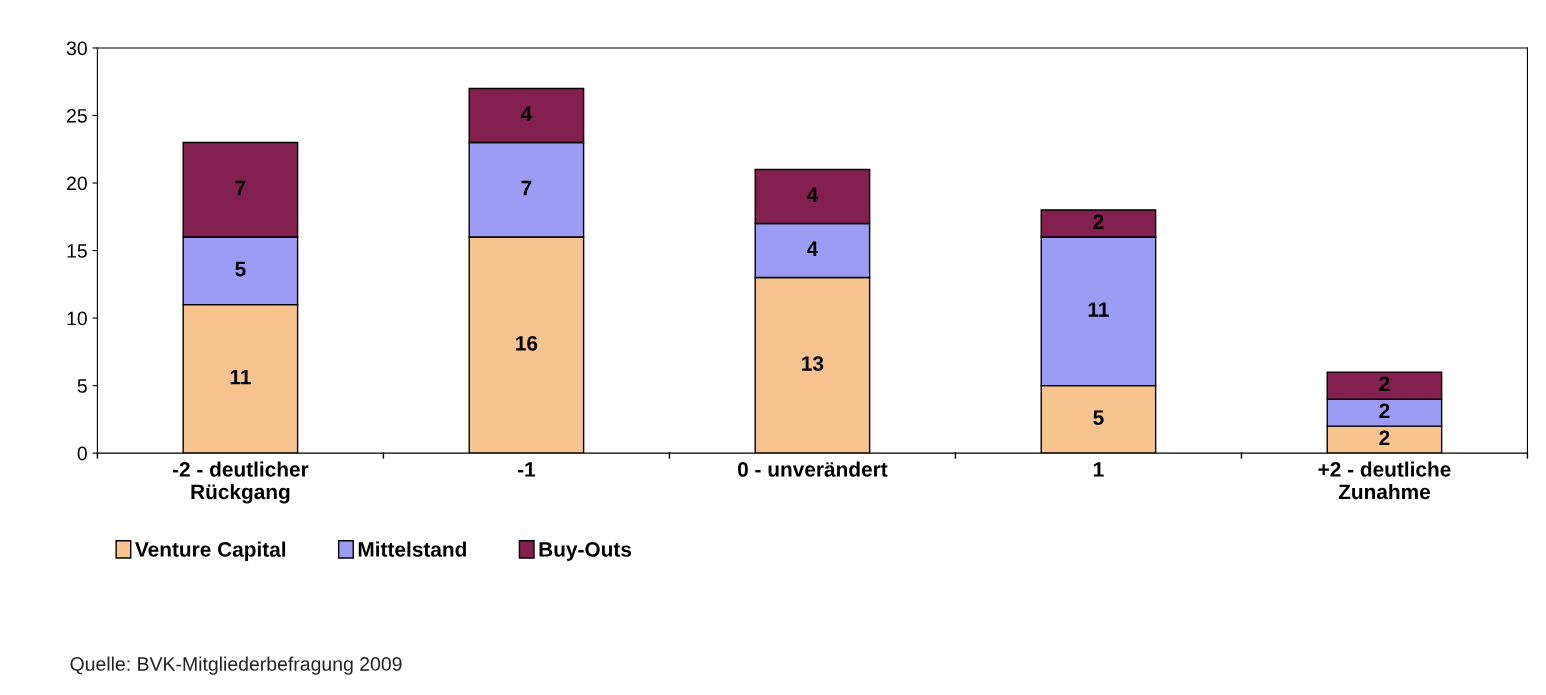 The image size is (1546, 695). I want to click on legend-label: Mittelstand, so click(412, 549).